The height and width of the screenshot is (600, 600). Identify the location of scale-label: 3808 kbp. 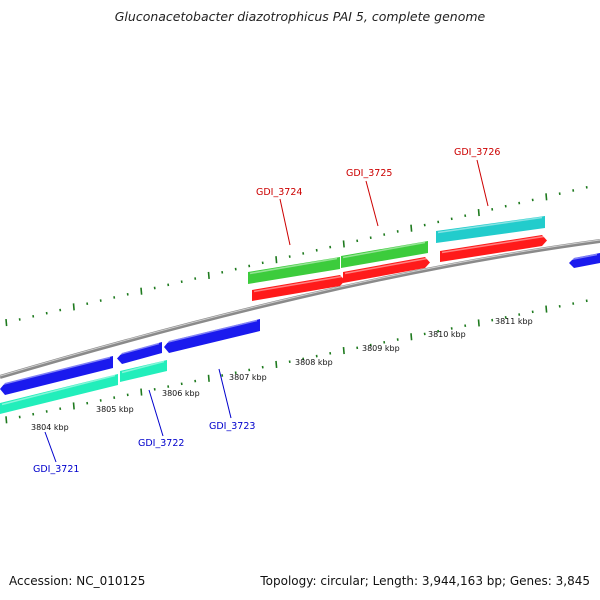
(314, 362).